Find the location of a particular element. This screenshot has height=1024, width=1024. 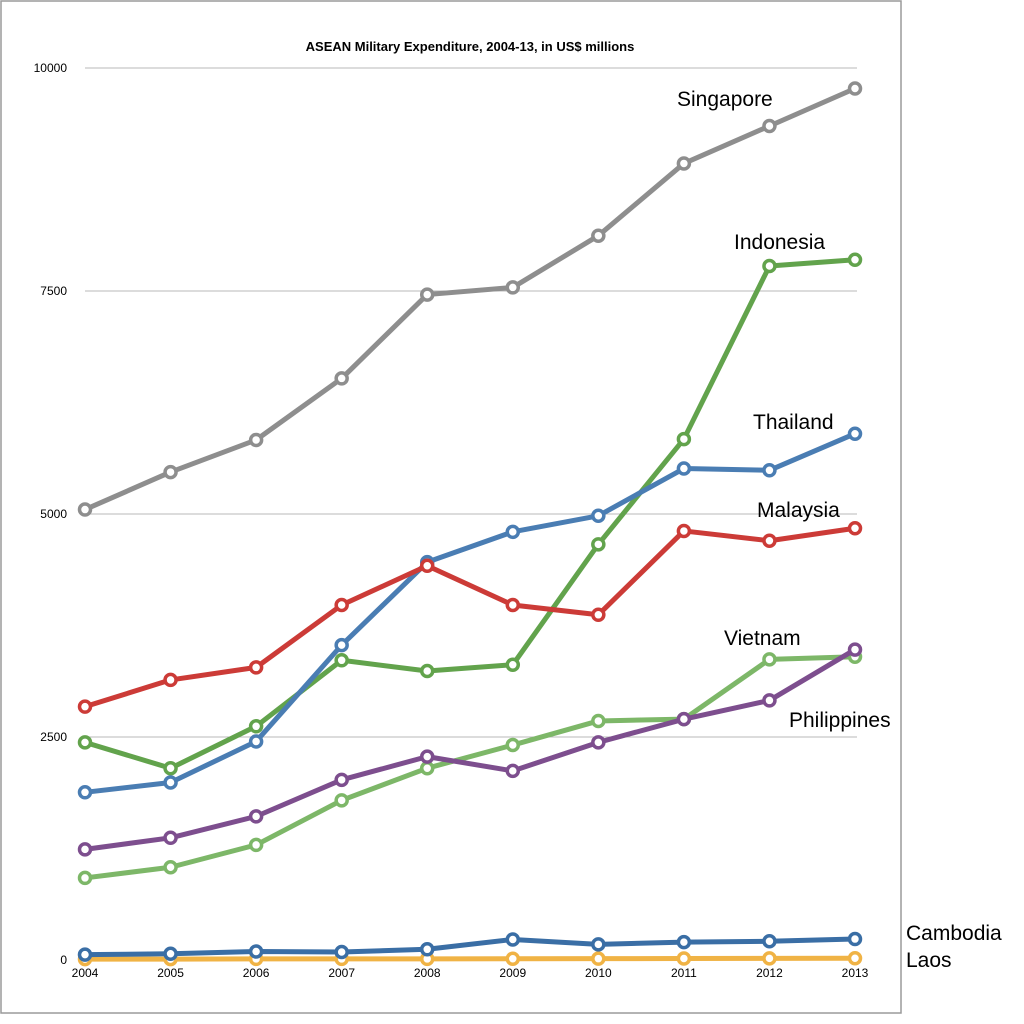

series-malaysia is located at coordinates (470, 617).